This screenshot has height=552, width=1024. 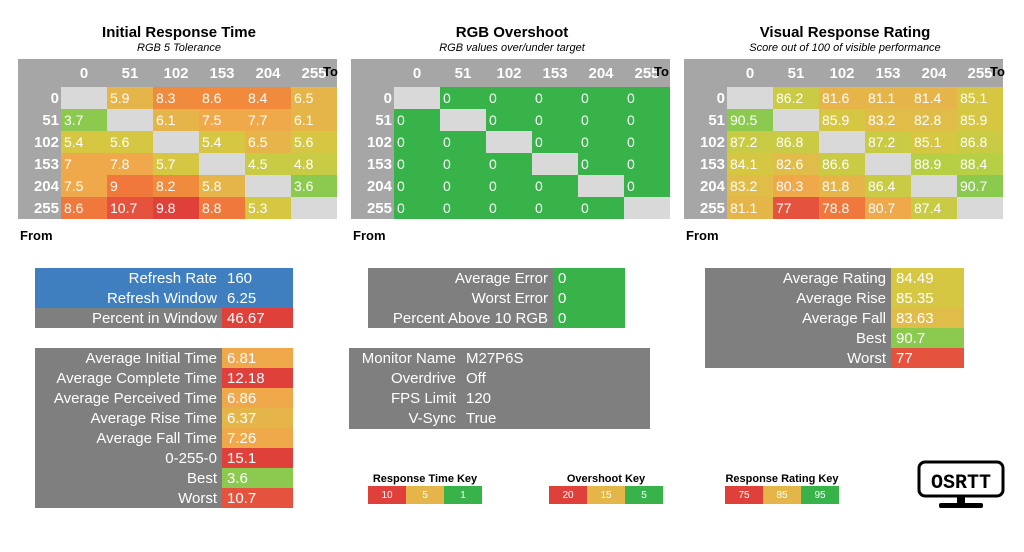 What do you see at coordinates (980, 120) in the screenshot?
I see `heatmap-cell: 85.9` at bounding box center [980, 120].